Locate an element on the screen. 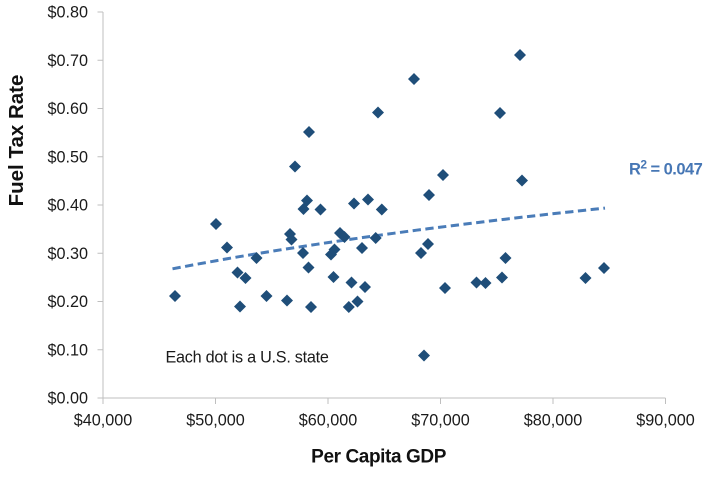 This screenshot has width=710, height=478. svg-text: $0.60 is located at coordinates (67, 109).